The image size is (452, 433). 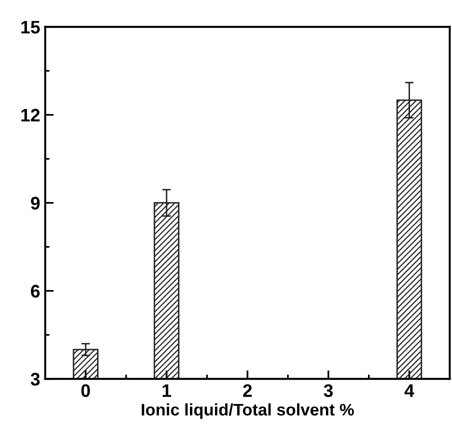 What do you see at coordinates (35, 379) in the screenshot?
I see `y-tick-label: 3` at bounding box center [35, 379].